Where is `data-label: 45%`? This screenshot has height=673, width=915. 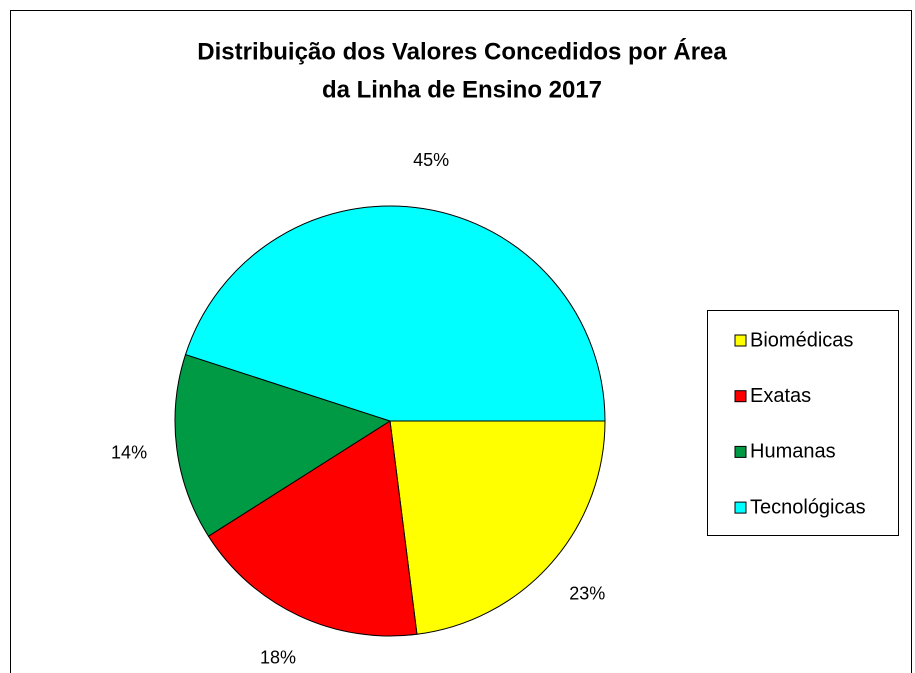 data-label: 45% is located at coordinates (431, 160).